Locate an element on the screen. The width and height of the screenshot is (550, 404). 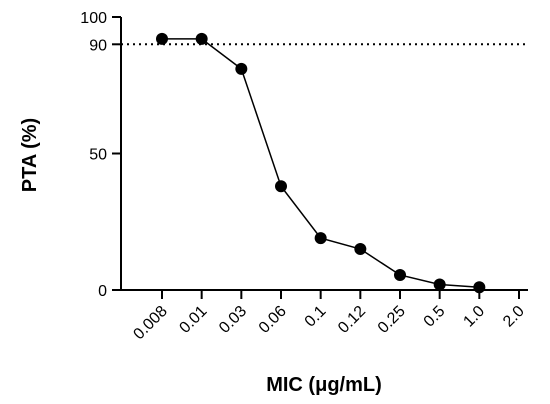
x-tick-label: 0.008 is located at coordinates (150, 323).